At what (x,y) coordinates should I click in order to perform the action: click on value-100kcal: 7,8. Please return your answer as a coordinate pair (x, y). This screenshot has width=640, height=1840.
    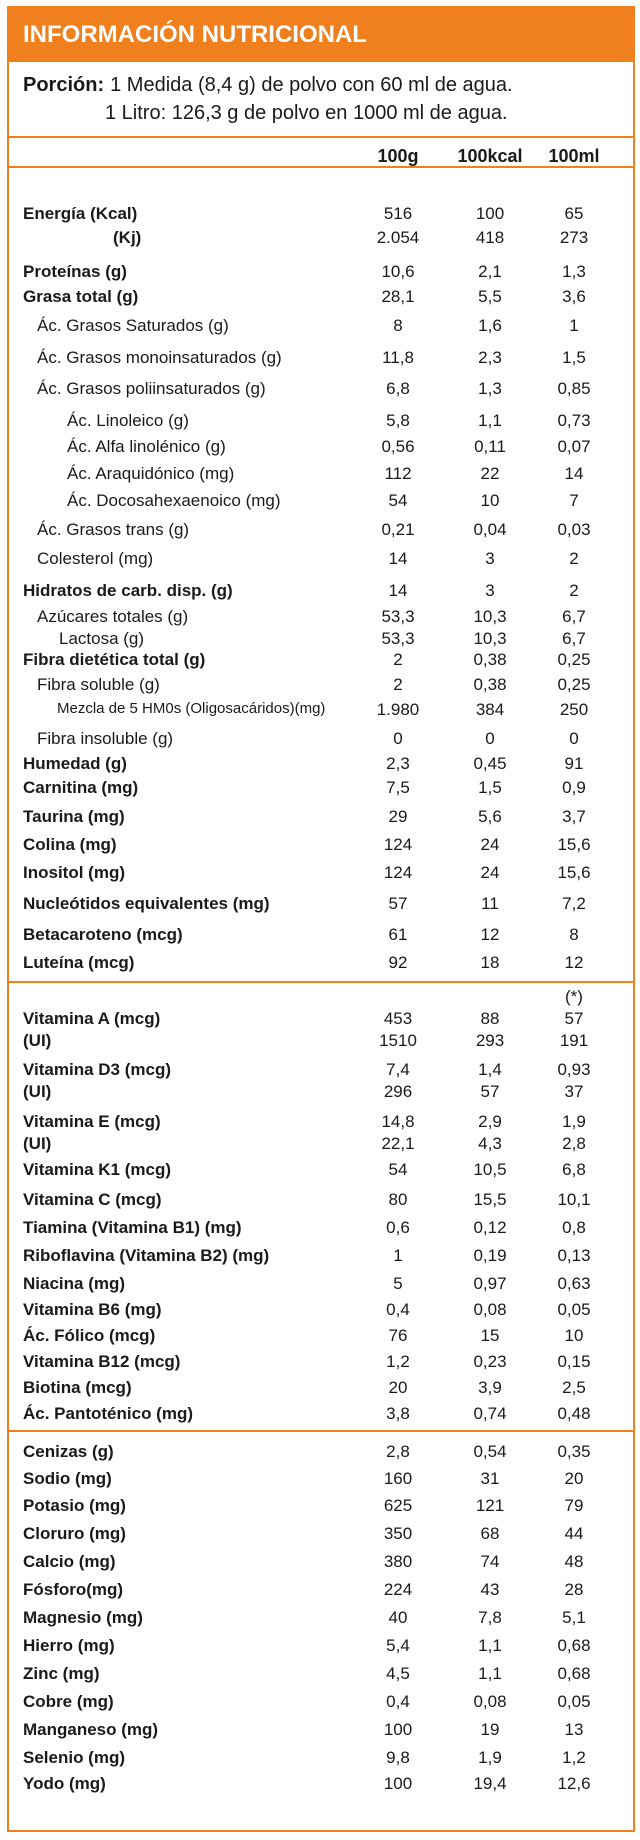
    Looking at the image, I should click on (490, 1617).